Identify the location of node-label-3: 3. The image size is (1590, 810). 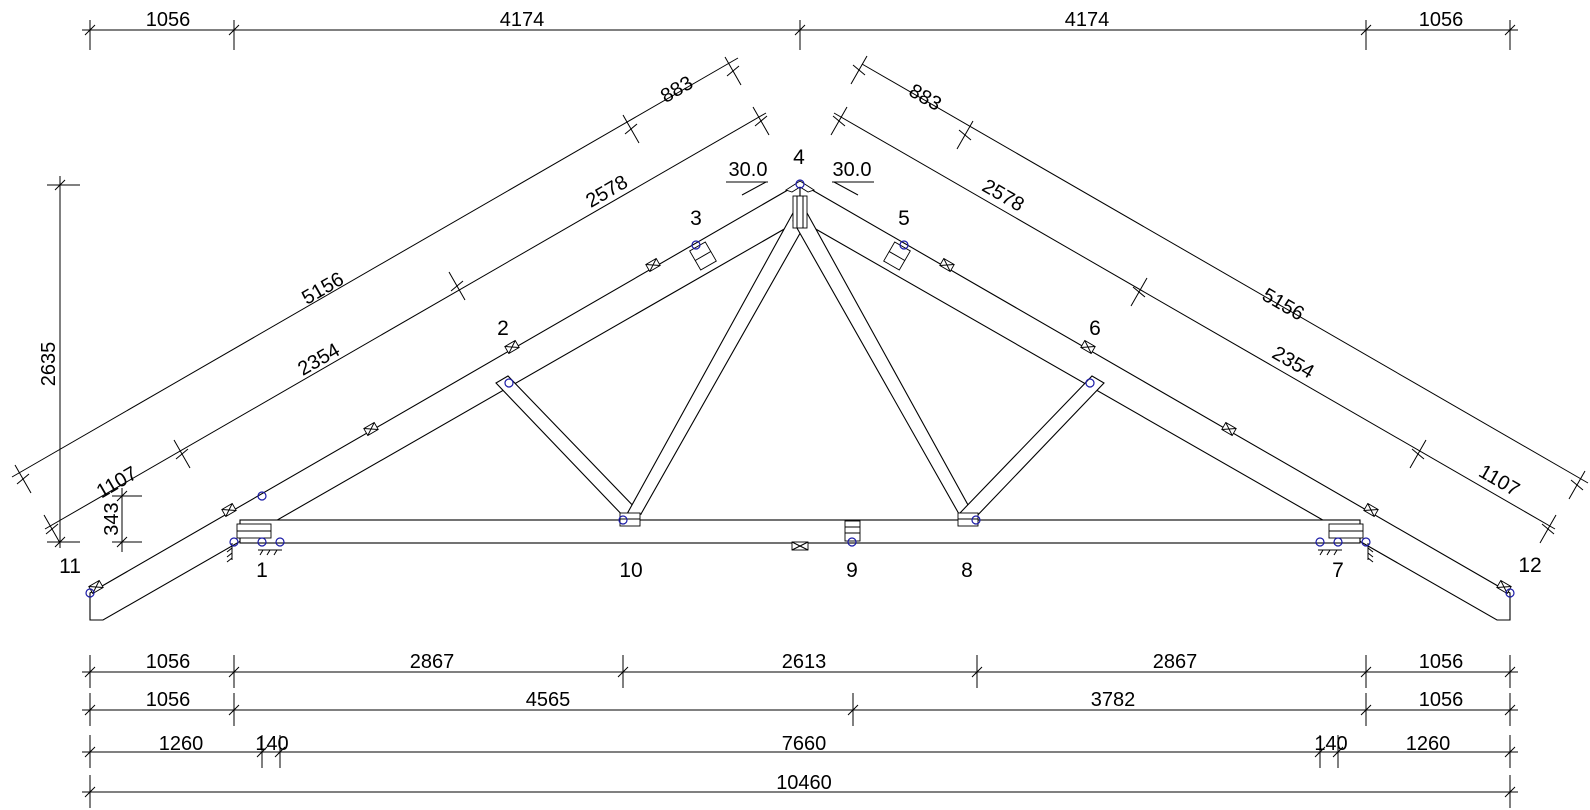
(696, 218).